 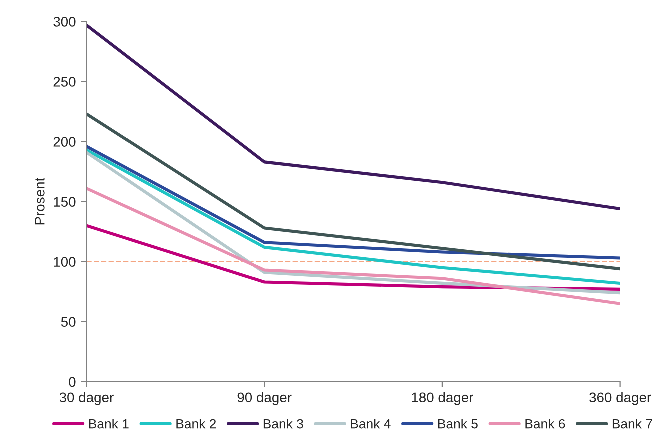 What do you see at coordinates (65, 22) in the screenshot?
I see `y-tick-label: 300` at bounding box center [65, 22].